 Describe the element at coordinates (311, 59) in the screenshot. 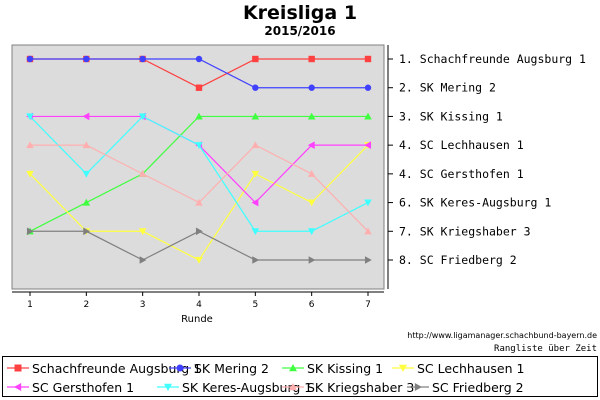

I see `point-s1-r6` at that location.